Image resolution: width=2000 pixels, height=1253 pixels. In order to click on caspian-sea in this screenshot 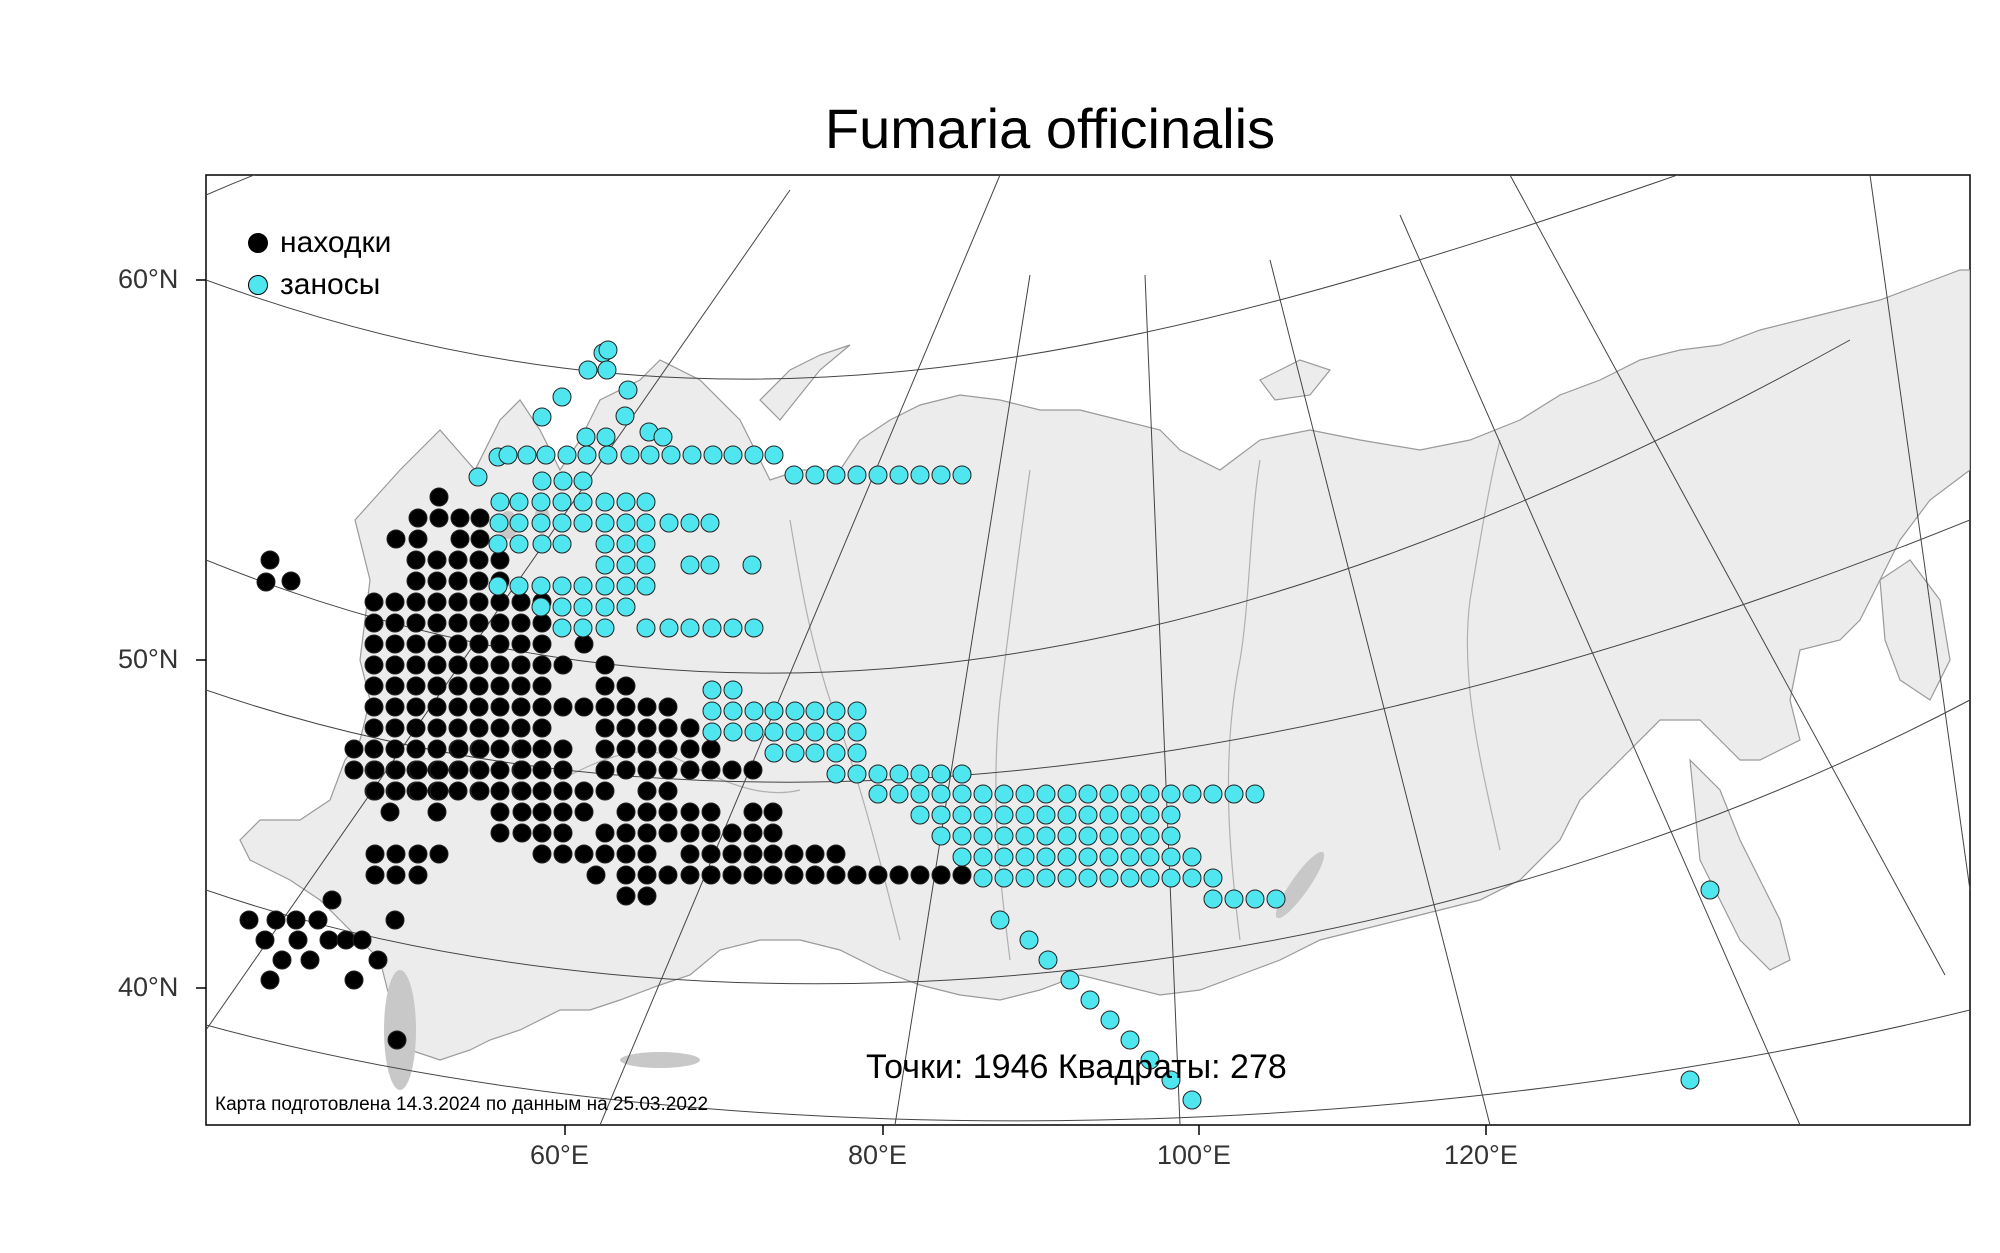, I will do `click(400, 1030)`.